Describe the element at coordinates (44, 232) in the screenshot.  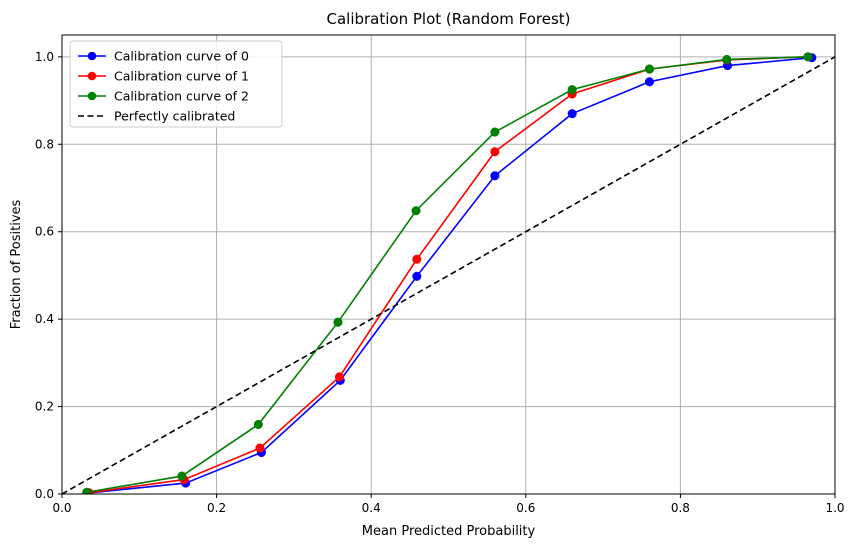
I see `y-tick-label: 0.6` at that location.